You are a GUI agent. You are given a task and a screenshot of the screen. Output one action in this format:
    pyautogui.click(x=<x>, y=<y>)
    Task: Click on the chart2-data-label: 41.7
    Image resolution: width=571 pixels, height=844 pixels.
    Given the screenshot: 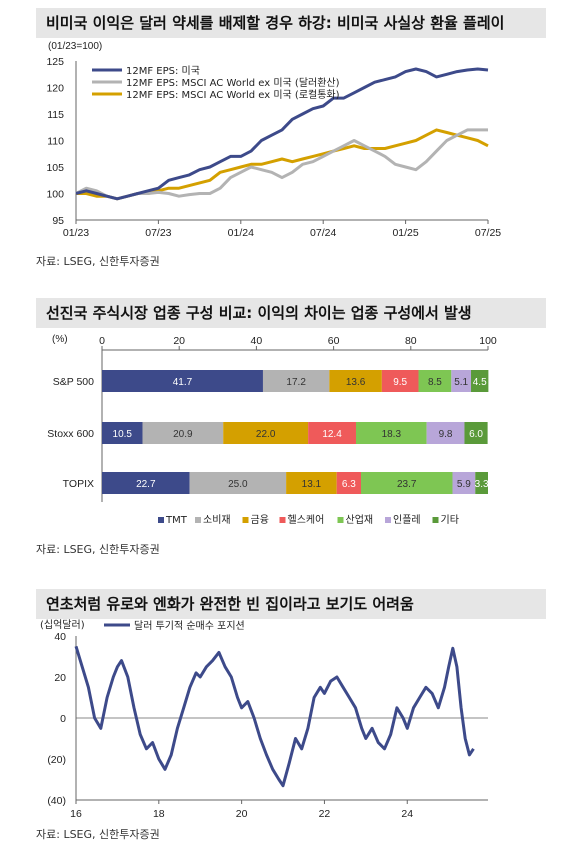 What is the action you would take?
    pyautogui.click(x=183, y=382)
    